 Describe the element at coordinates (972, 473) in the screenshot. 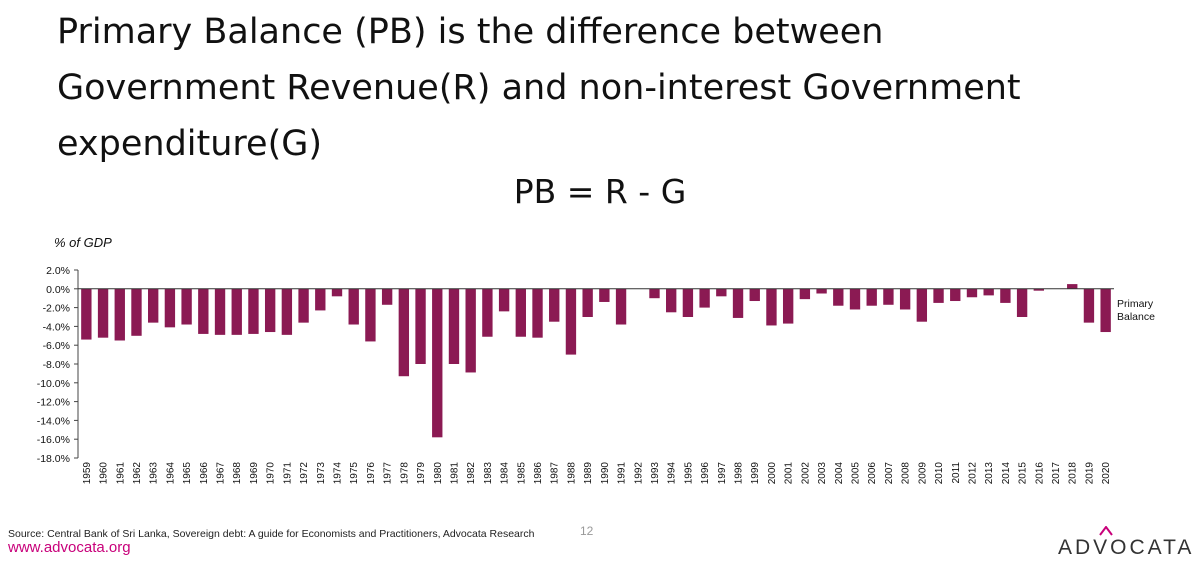

I see `x-tick-label: 2012` at that location.